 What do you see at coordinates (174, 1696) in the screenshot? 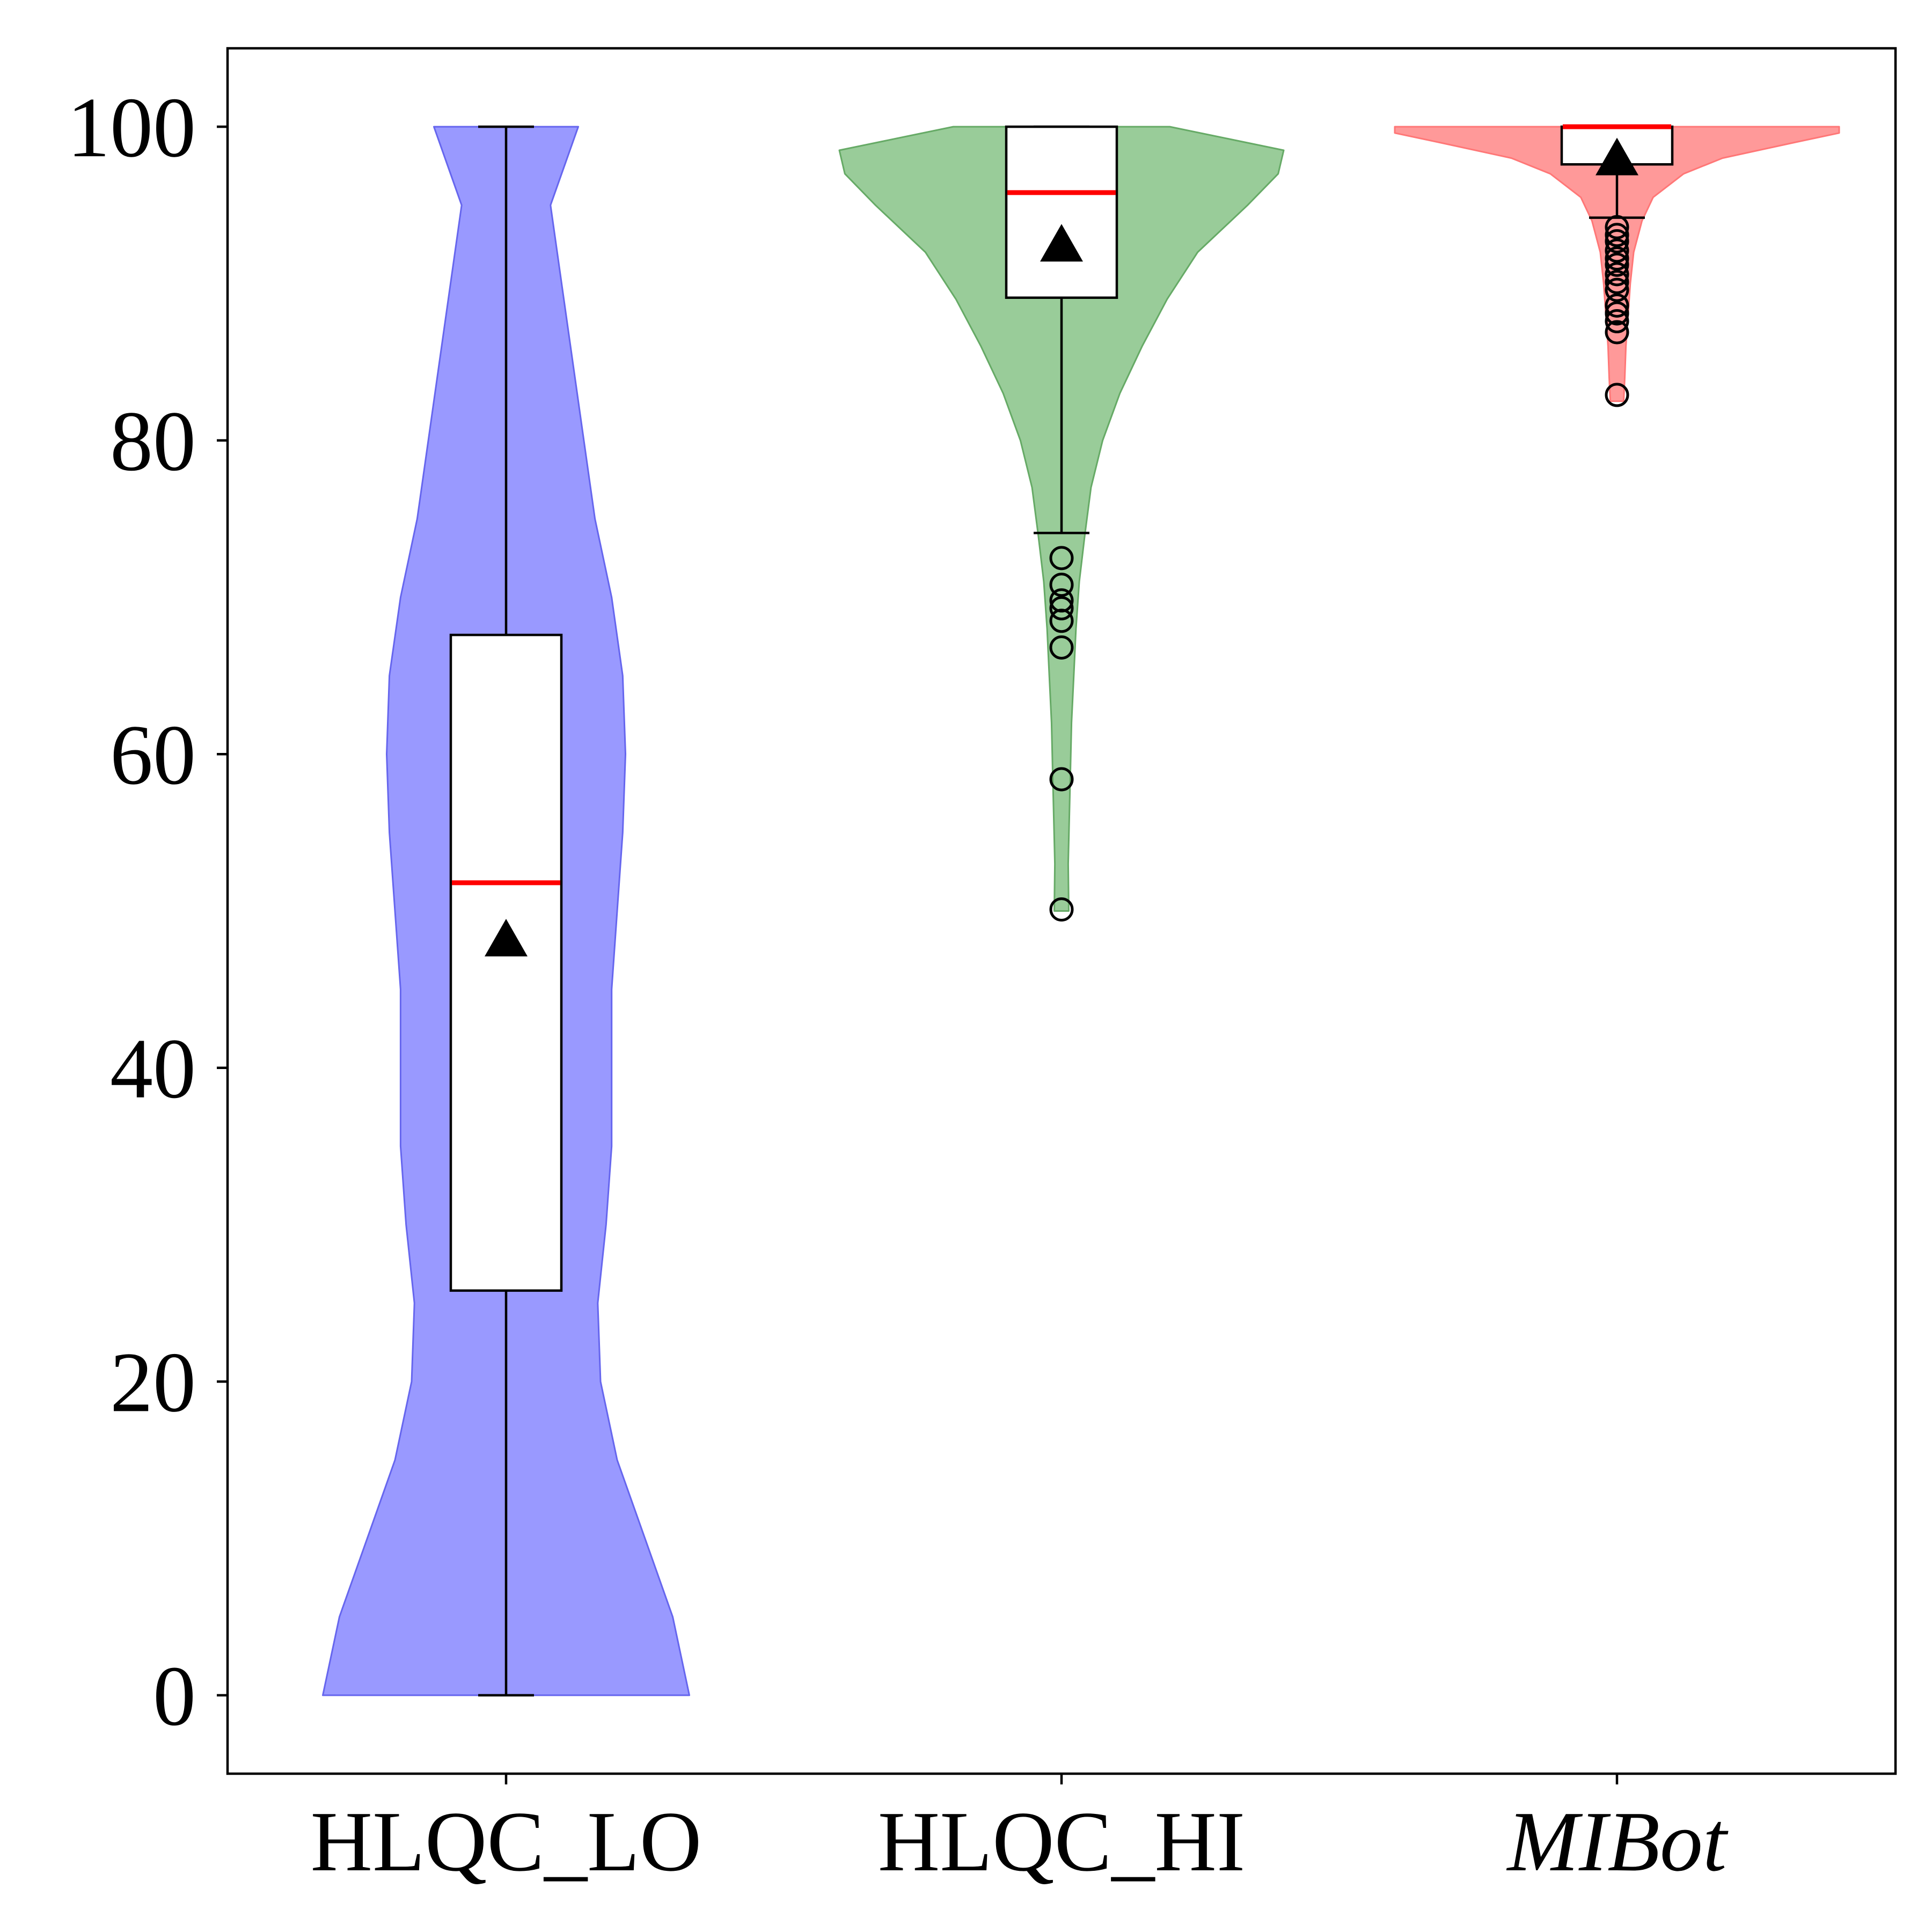
I see `y-tick-label: 0` at bounding box center [174, 1696].